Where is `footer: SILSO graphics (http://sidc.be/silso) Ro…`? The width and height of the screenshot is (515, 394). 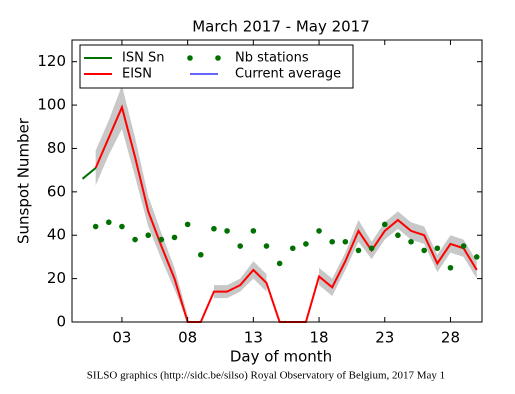 footer: SILSO graphics (http://sidc.be/silso) Ro… is located at coordinates (266, 376).